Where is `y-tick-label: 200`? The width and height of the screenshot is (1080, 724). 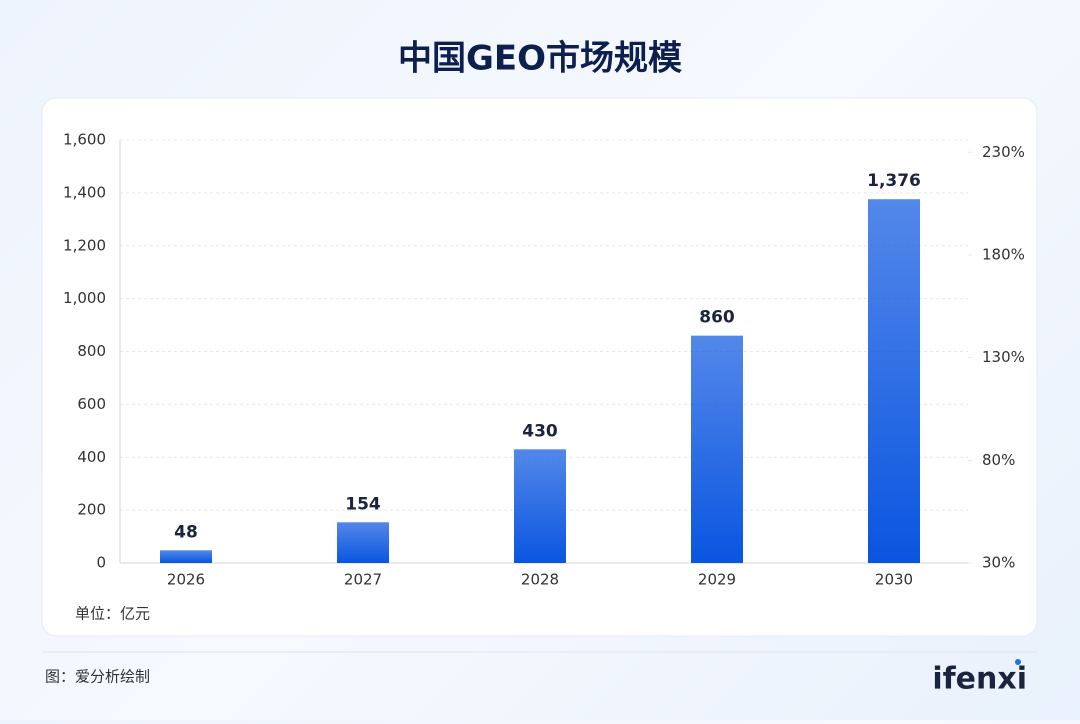 y-tick-label: 200 is located at coordinates (91, 510).